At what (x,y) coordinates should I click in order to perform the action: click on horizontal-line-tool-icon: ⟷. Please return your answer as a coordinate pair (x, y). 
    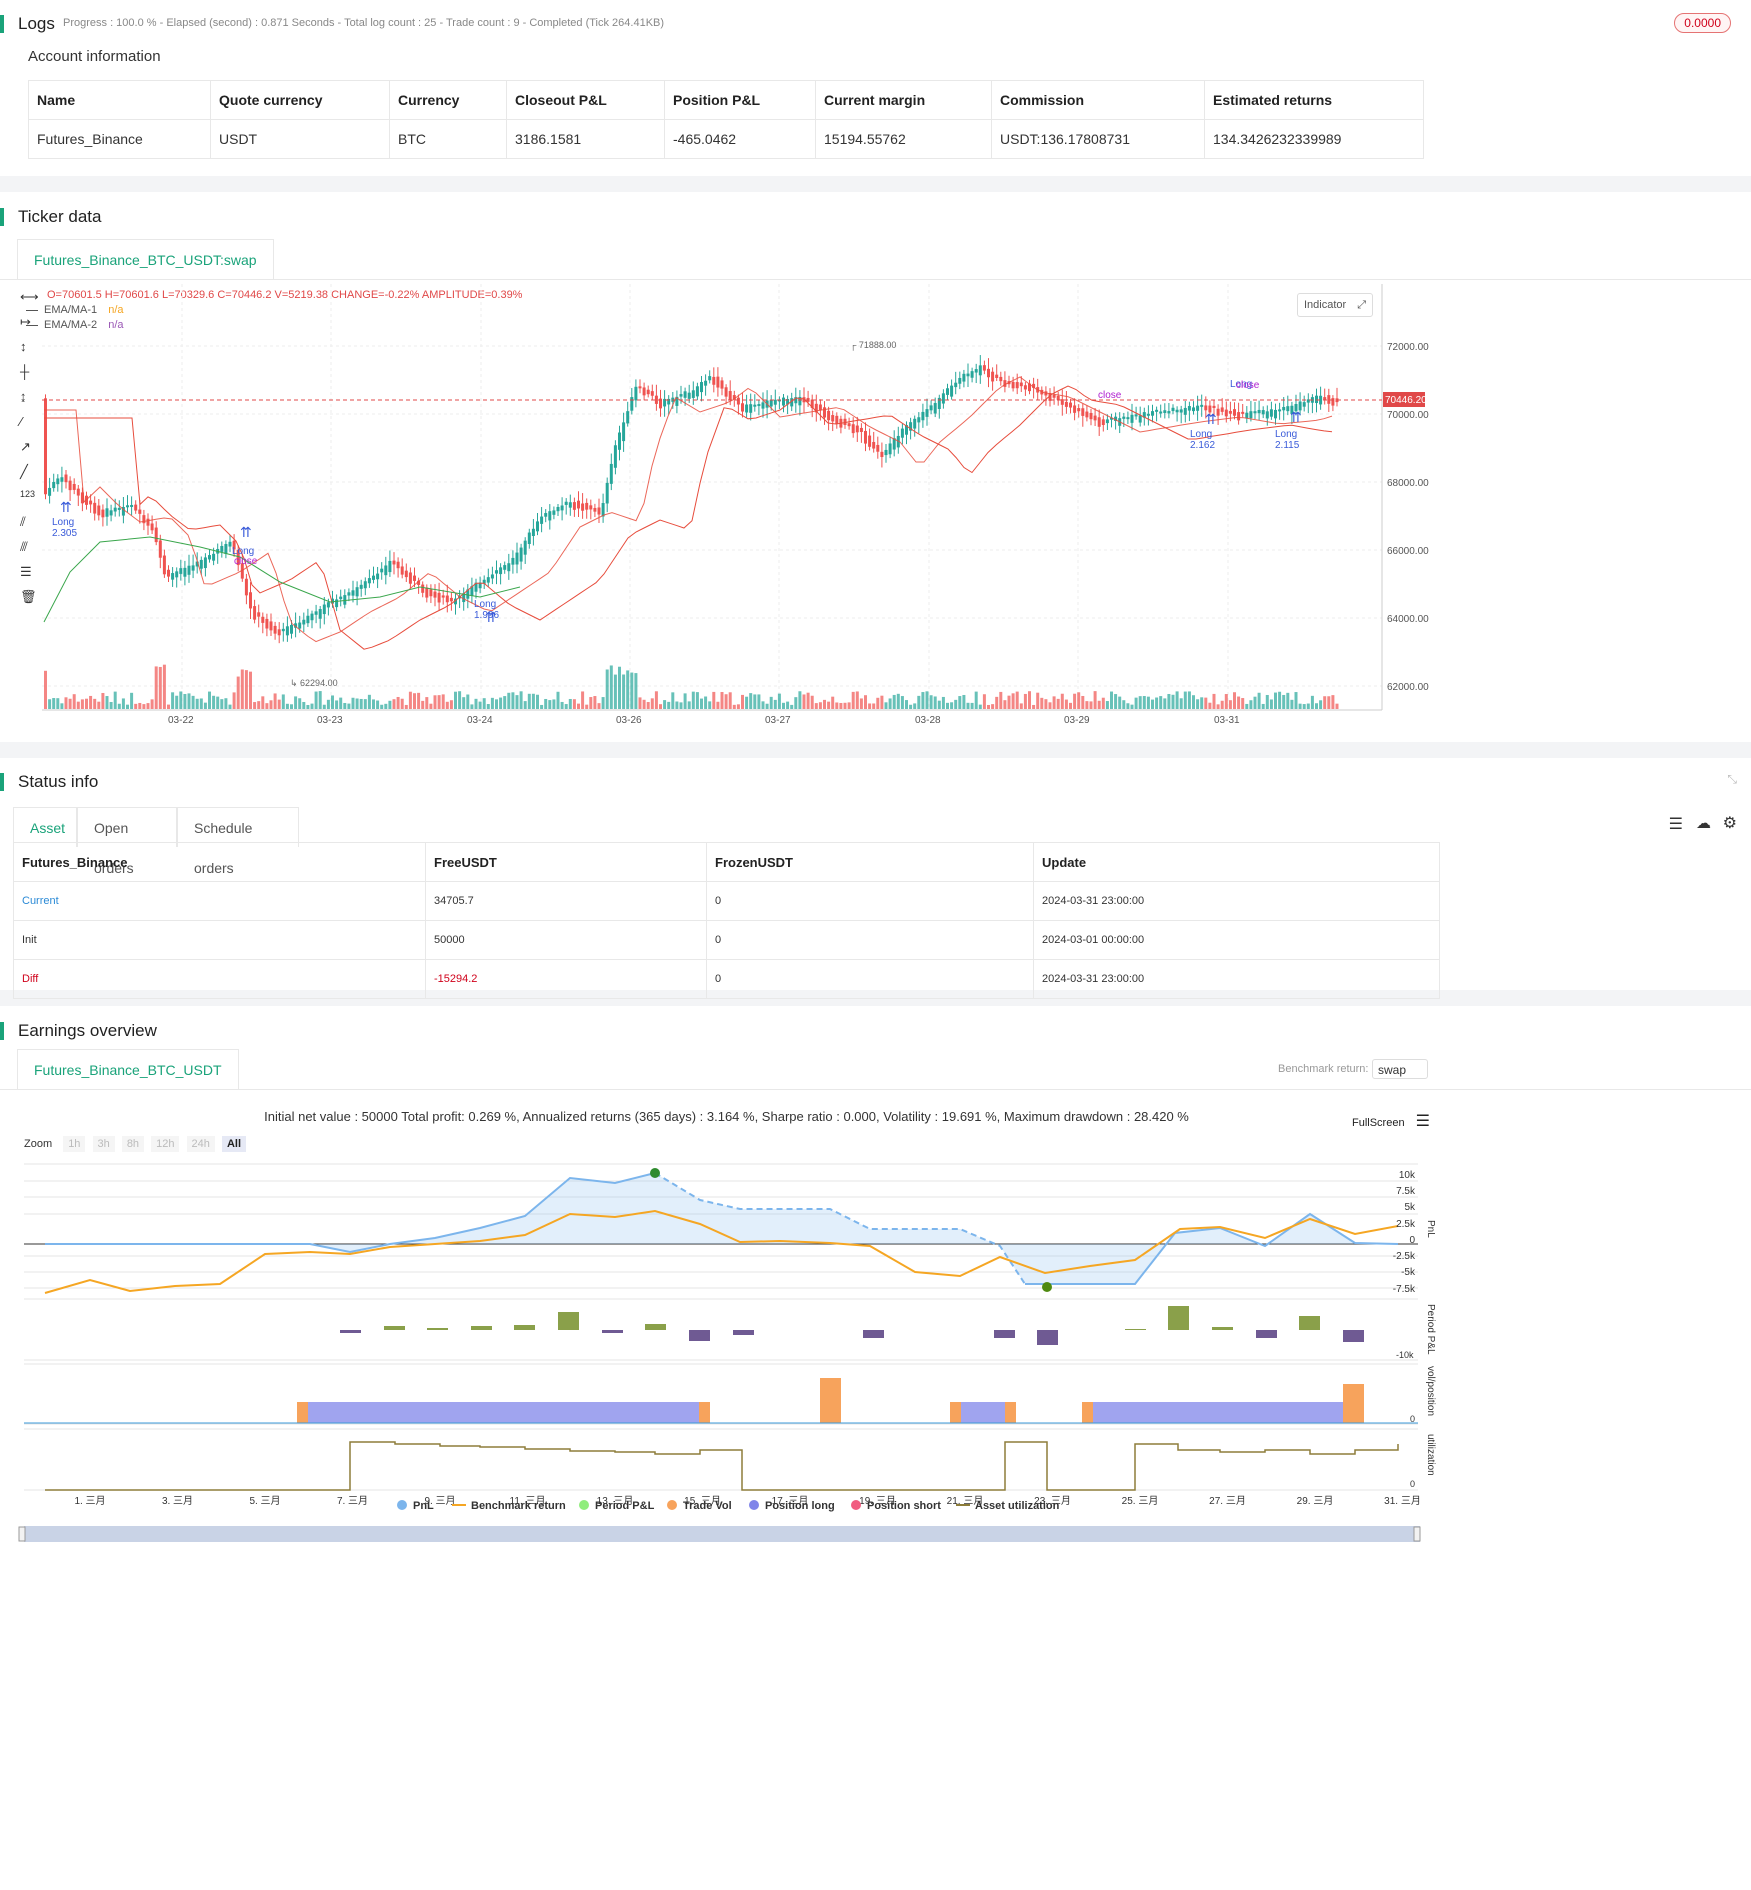
    Looking at the image, I should click on (29, 296).